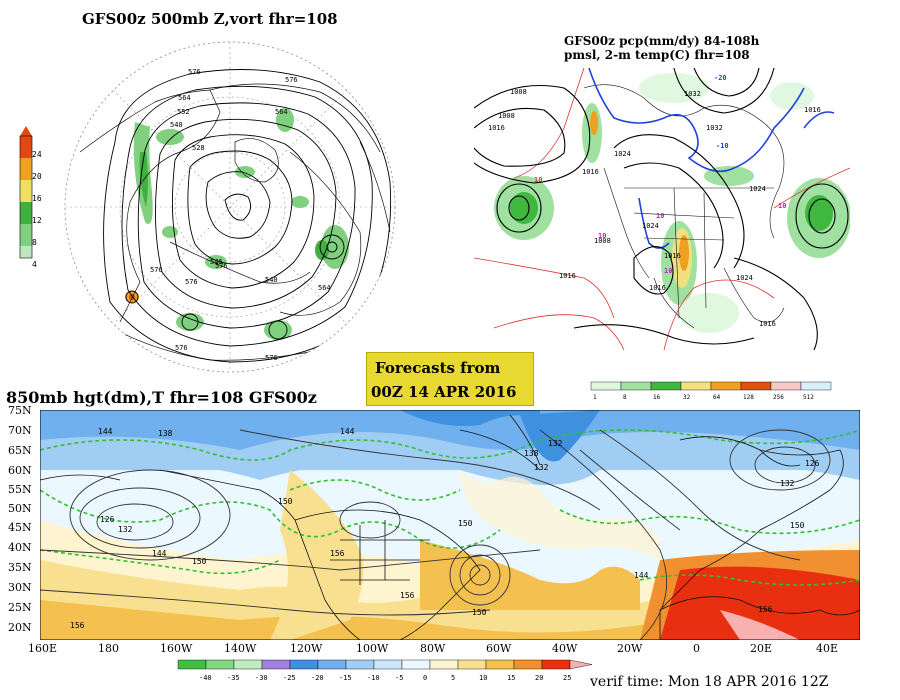  I want to click on vorticity-colorbar, so click(26, 192).